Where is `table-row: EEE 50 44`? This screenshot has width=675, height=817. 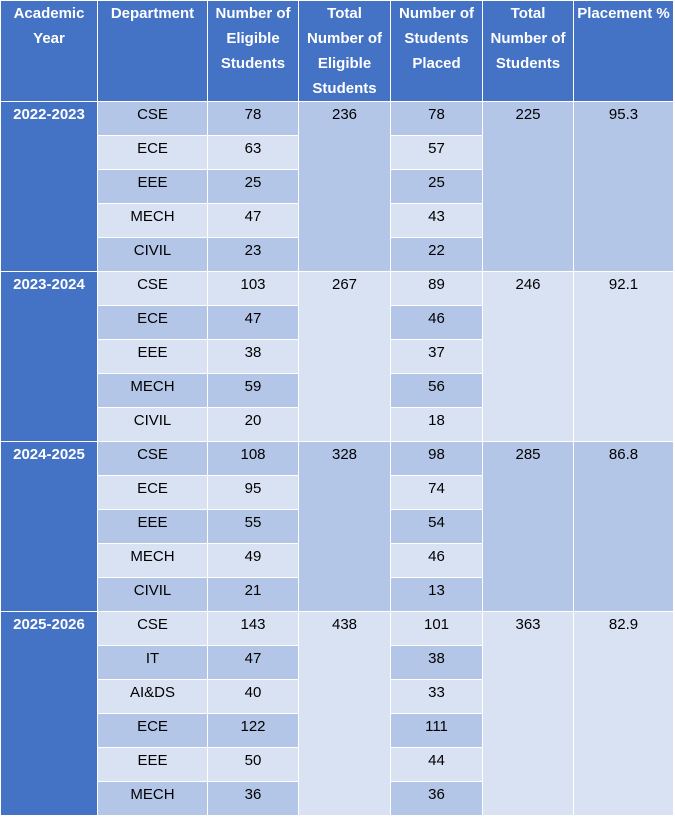
table-row: EEE 50 44 is located at coordinates (337, 764).